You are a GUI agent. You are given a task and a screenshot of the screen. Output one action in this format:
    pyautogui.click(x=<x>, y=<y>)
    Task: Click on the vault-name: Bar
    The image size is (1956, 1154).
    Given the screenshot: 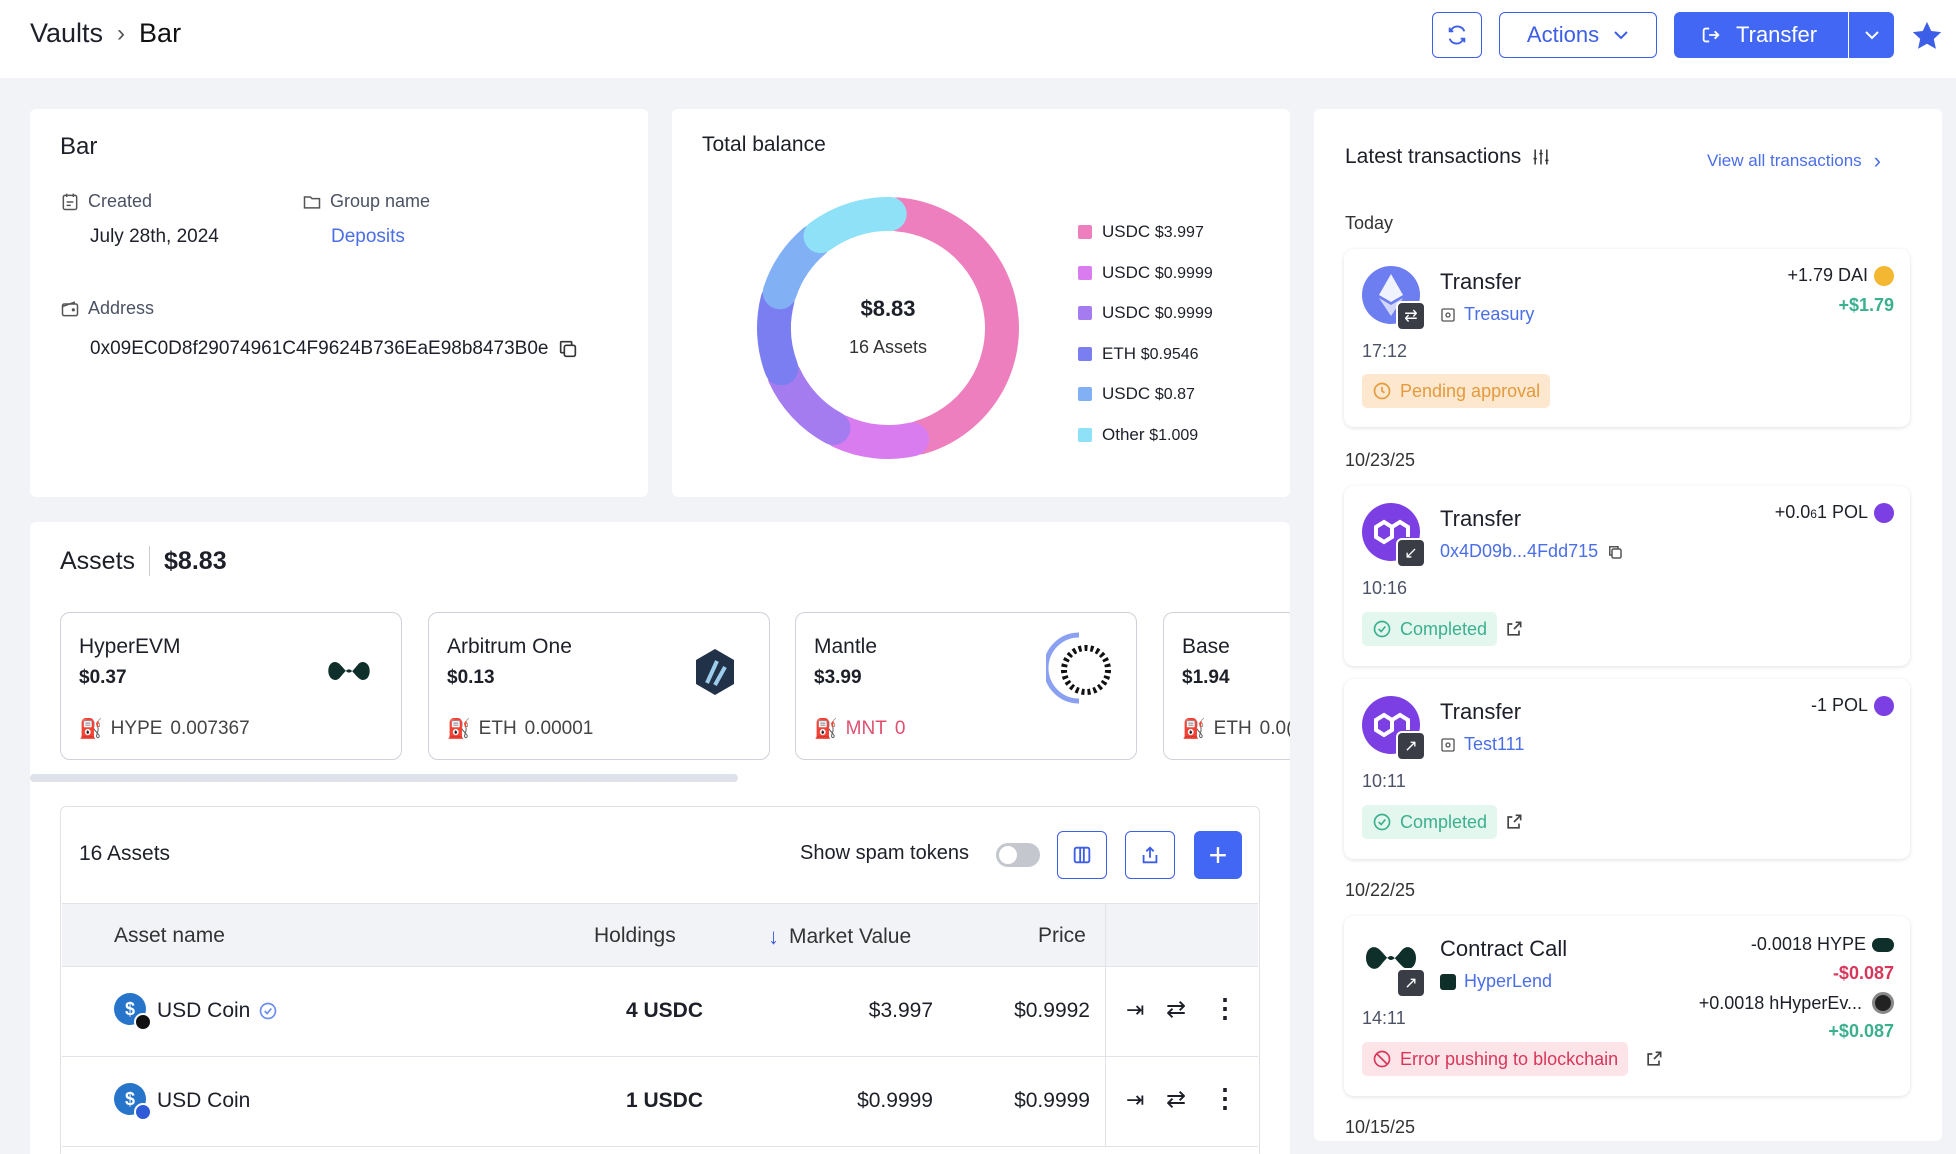 What is the action you would take?
    pyautogui.click(x=79, y=146)
    